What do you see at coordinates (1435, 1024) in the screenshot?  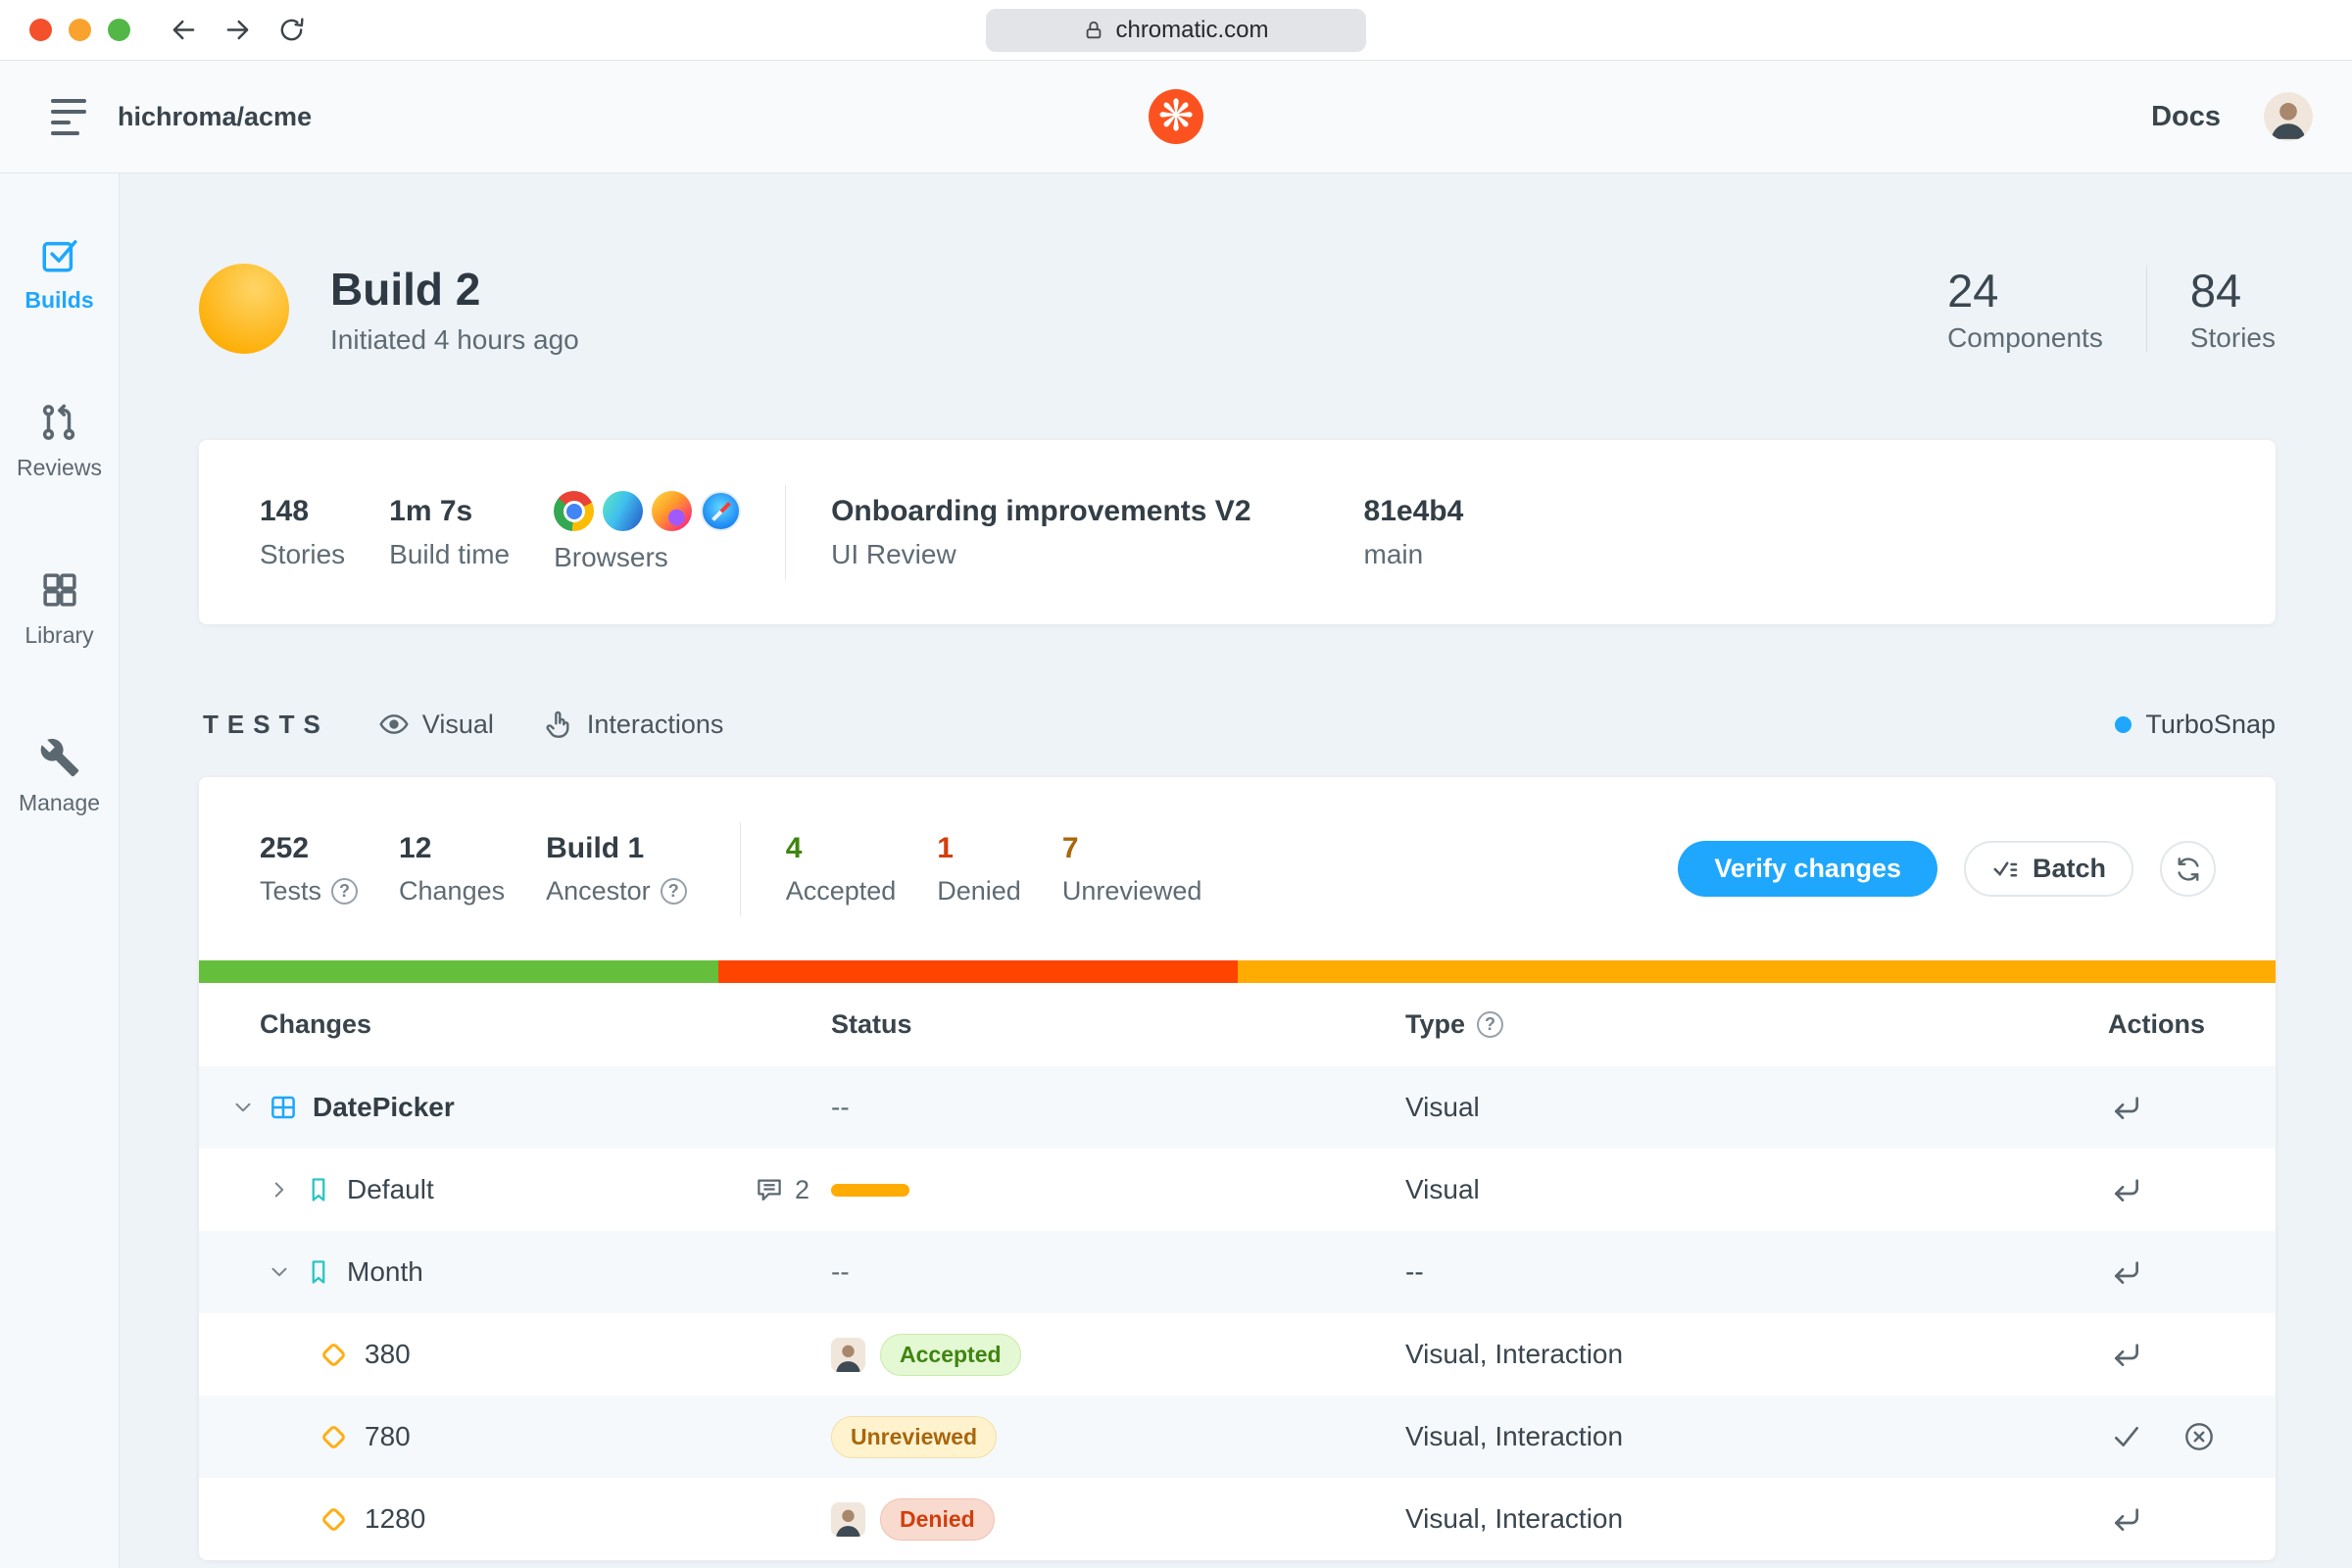 I see `column-header-type: Type` at bounding box center [1435, 1024].